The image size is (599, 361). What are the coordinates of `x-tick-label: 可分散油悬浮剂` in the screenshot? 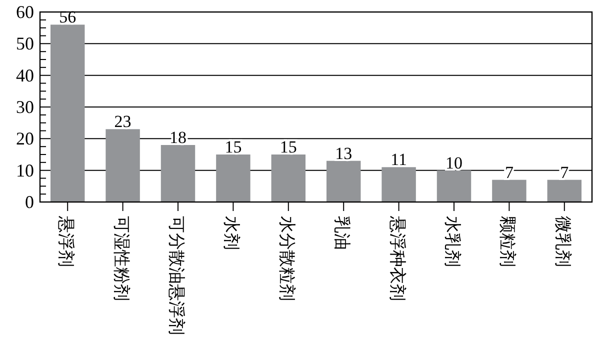 It's located at (176, 275).